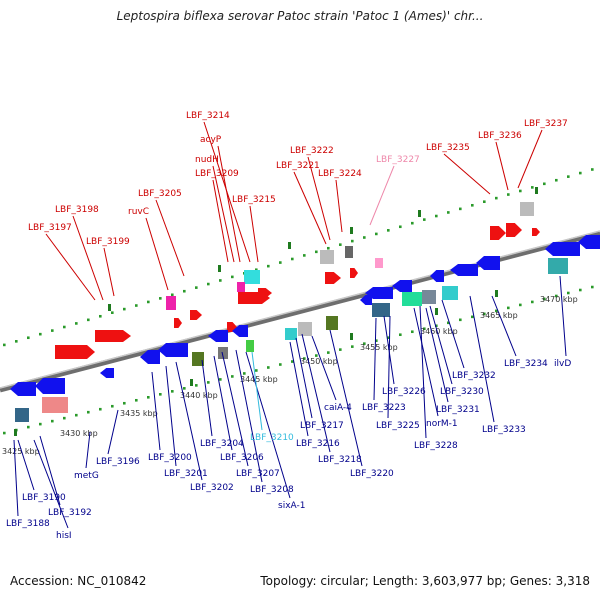  What do you see at coordinates (562, 364) in the screenshot?
I see `reverse-gene-label: ilvD` at bounding box center [562, 364].